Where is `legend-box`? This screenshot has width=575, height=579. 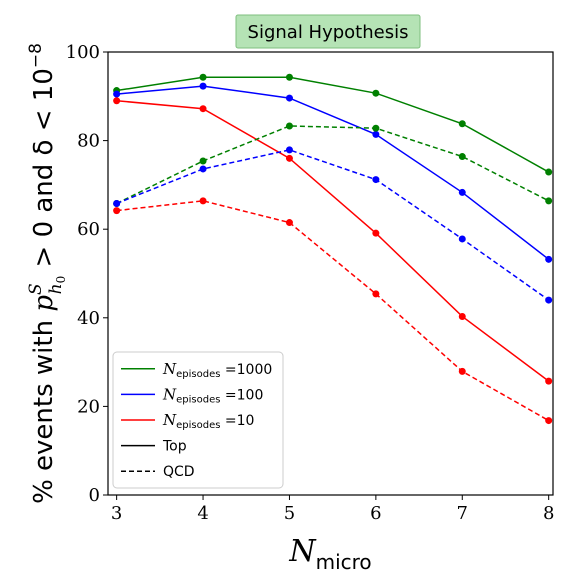 legend-box is located at coordinates (198, 420).